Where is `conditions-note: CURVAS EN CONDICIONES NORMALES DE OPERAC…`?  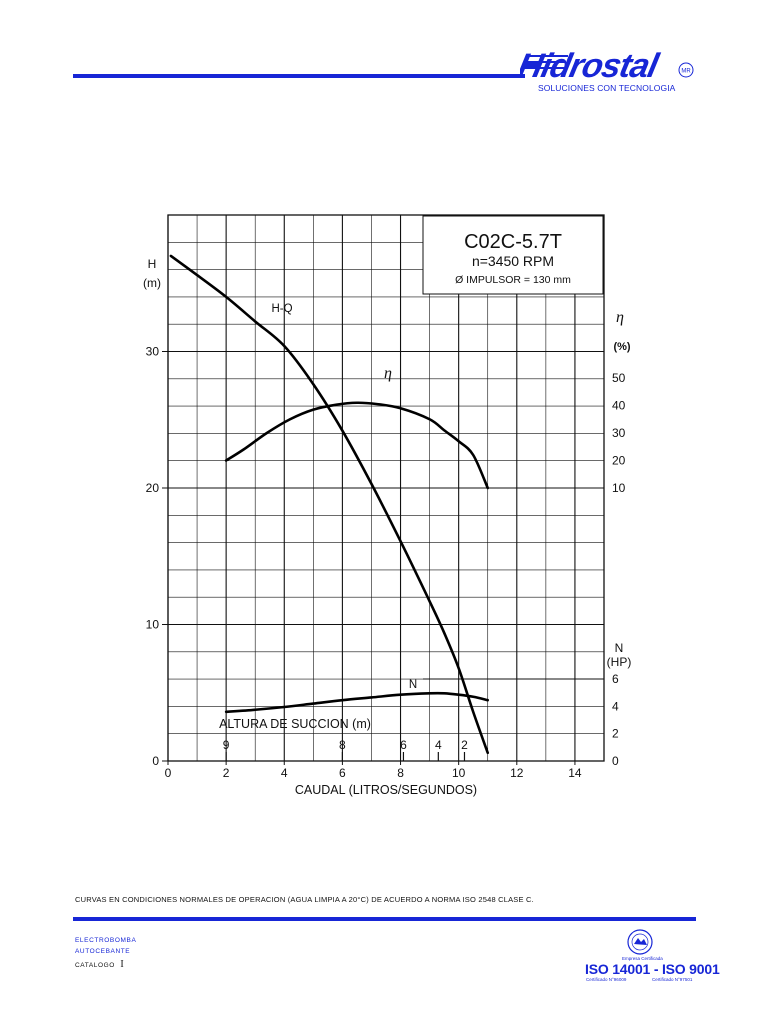 conditions-note: CURVAS EN CONDICIONES NORMALES DE OPERAC… is located at coordinates (304, 899).